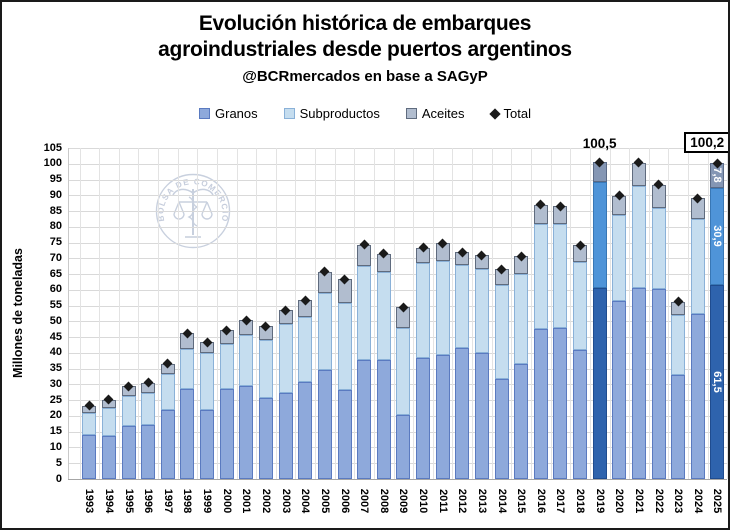  Describe the element at coordinates (697, 501) in the screenshot. I see `x-label-2024: 2024` at that location.